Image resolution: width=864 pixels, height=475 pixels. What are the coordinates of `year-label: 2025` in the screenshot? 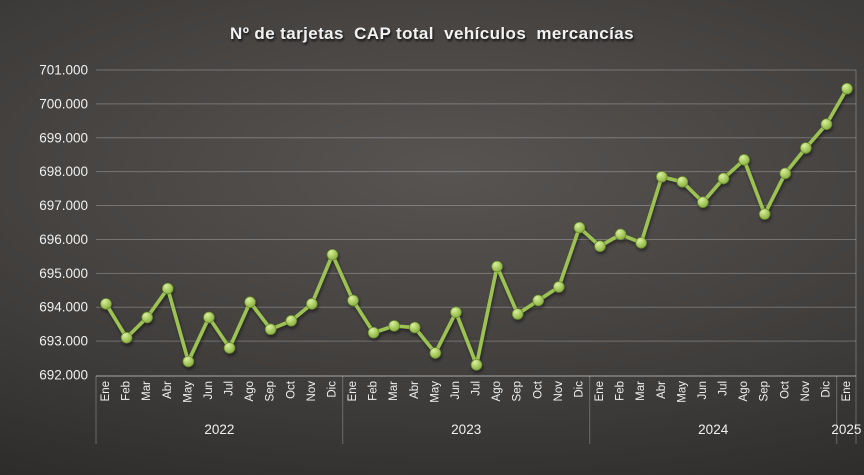 It's located at (846, 429).